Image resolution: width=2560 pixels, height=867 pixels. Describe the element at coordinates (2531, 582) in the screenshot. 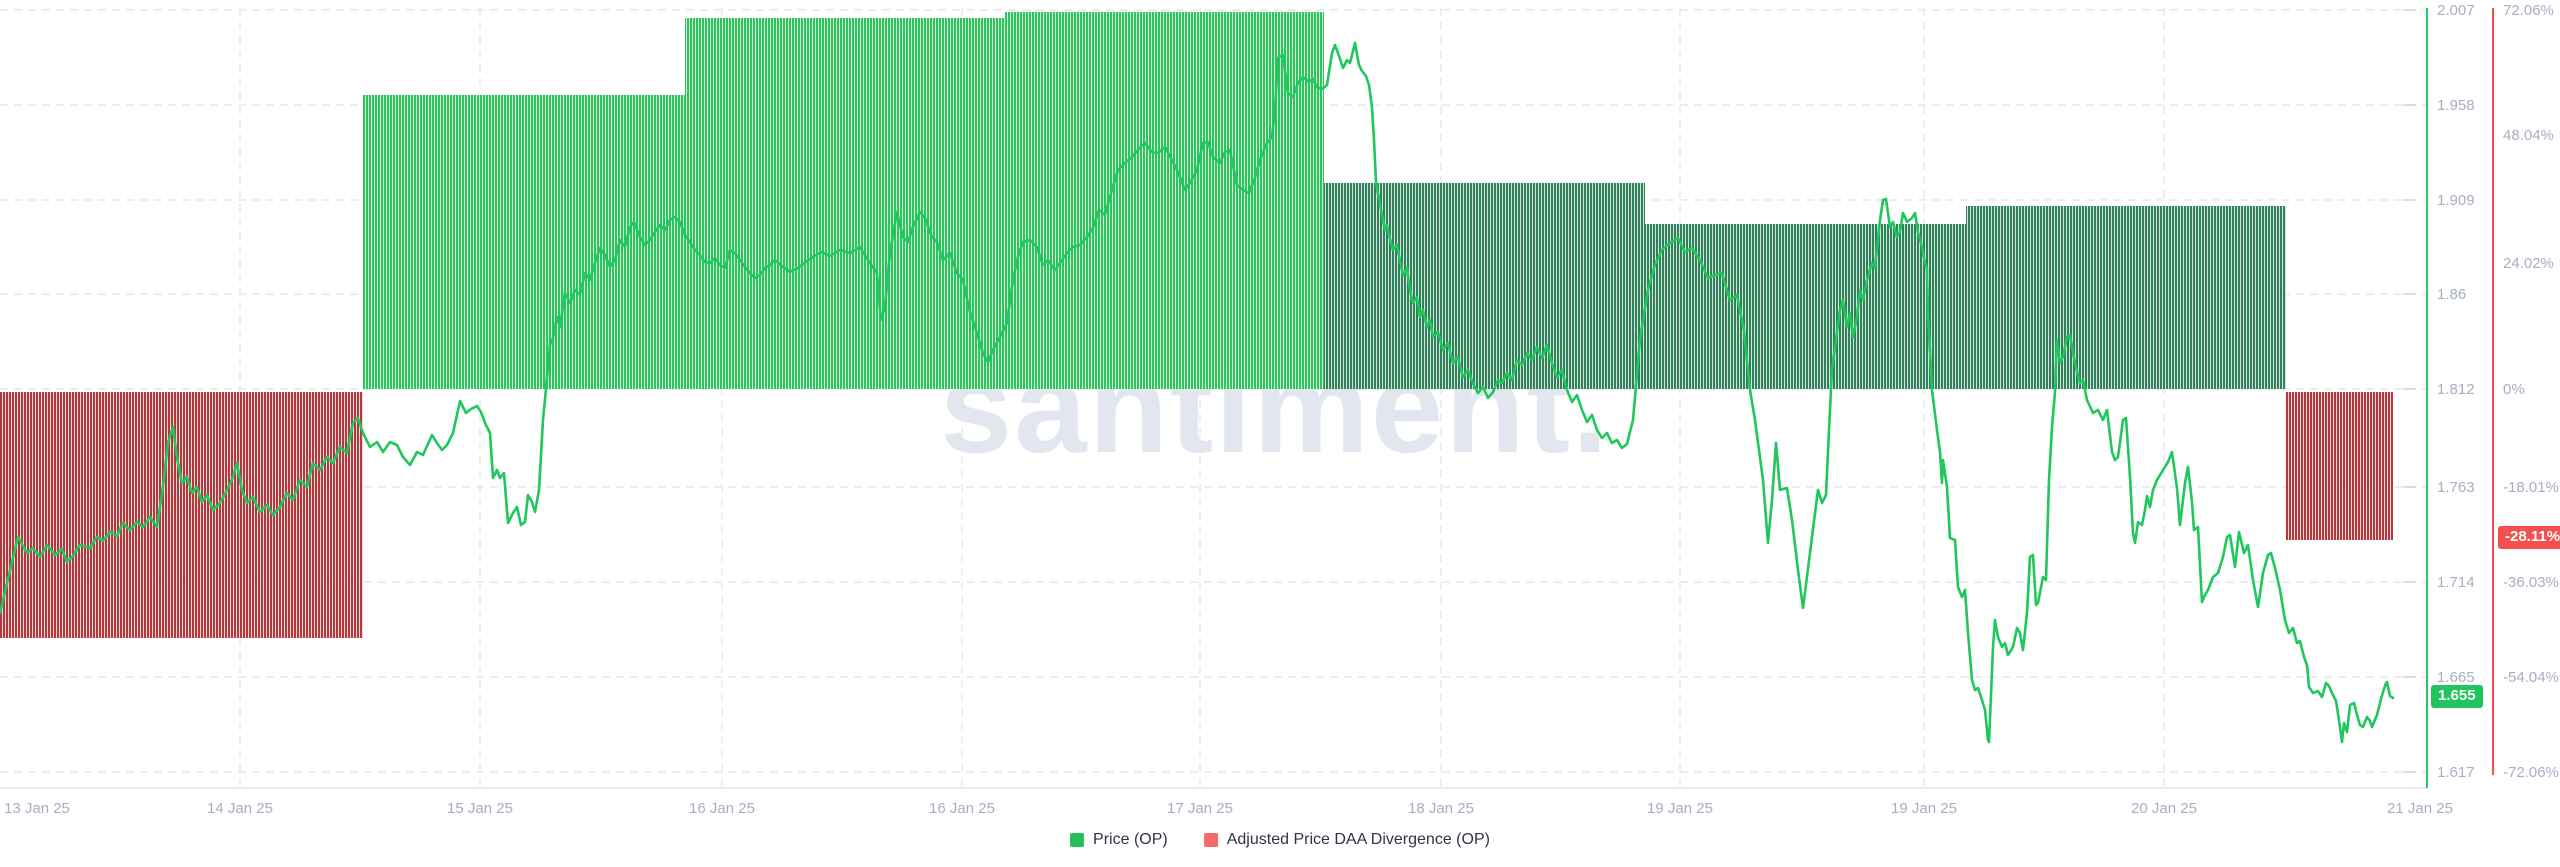

I see `percent-axis-tick: -36.03%` at that location.